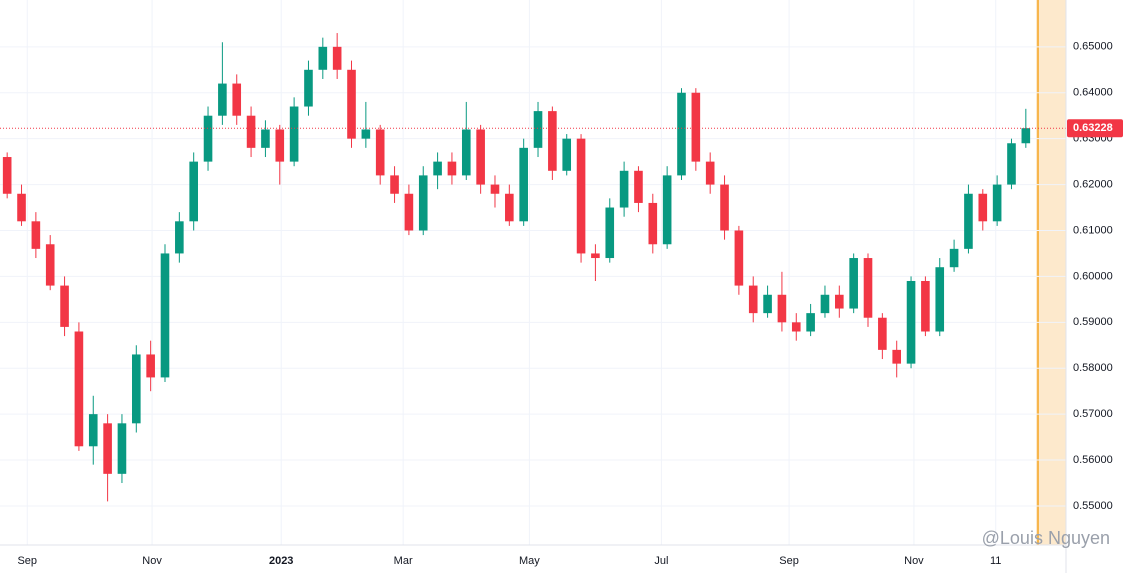  Describe the element at coordinates (1093, 230) in the screenshot. I see `y-tick-label: 0.61000` at that location.